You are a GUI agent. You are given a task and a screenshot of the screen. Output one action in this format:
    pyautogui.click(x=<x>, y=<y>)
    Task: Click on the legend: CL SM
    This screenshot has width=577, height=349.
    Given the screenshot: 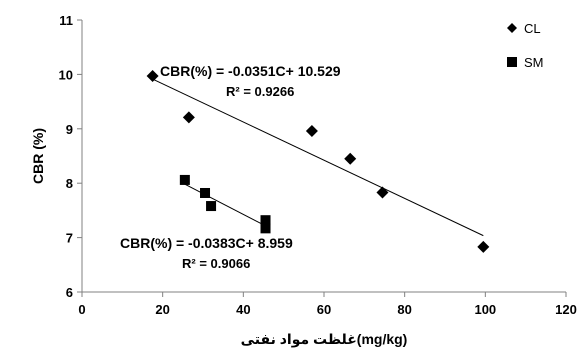 What is the action you would take?
    pyautogui.click(x=525, y=45)
    